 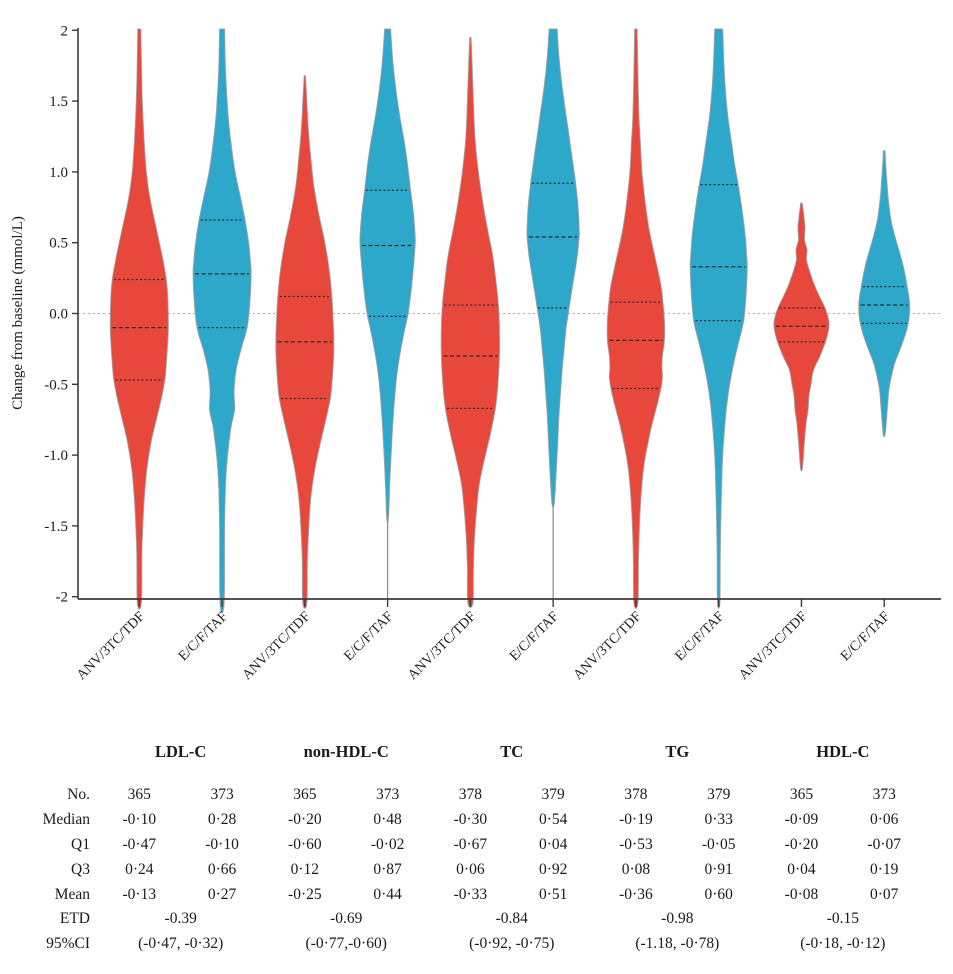 I want to click on violin-non-HDL-C-ANV-3TC-TDF, so click(x=305, y=342).